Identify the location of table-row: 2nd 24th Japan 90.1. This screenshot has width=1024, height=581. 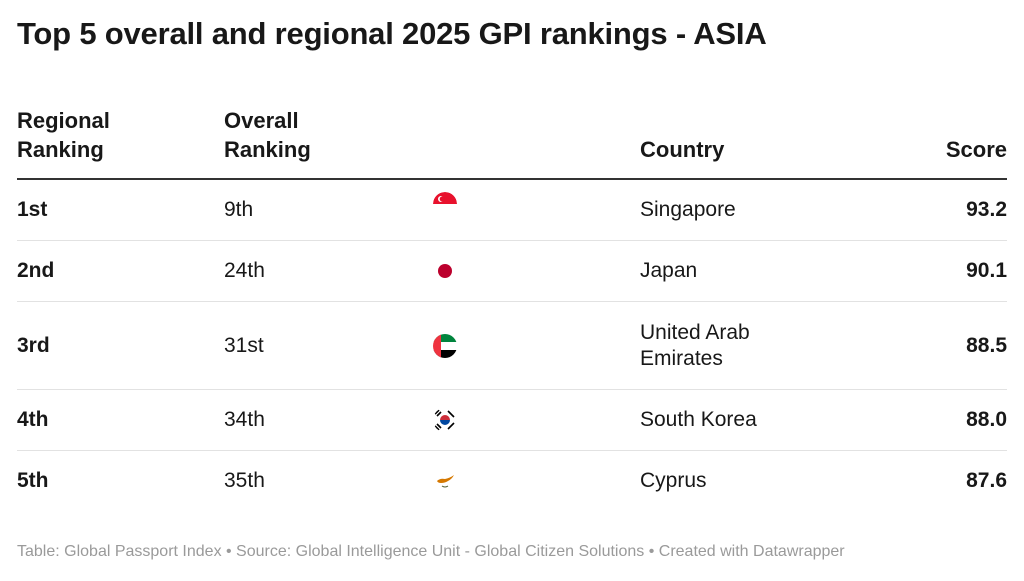
(512, 271).